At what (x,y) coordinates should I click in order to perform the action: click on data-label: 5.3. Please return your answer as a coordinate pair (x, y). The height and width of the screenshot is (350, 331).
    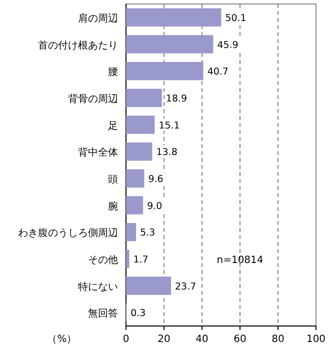
    Looking at the image, I should click on (148, 233).